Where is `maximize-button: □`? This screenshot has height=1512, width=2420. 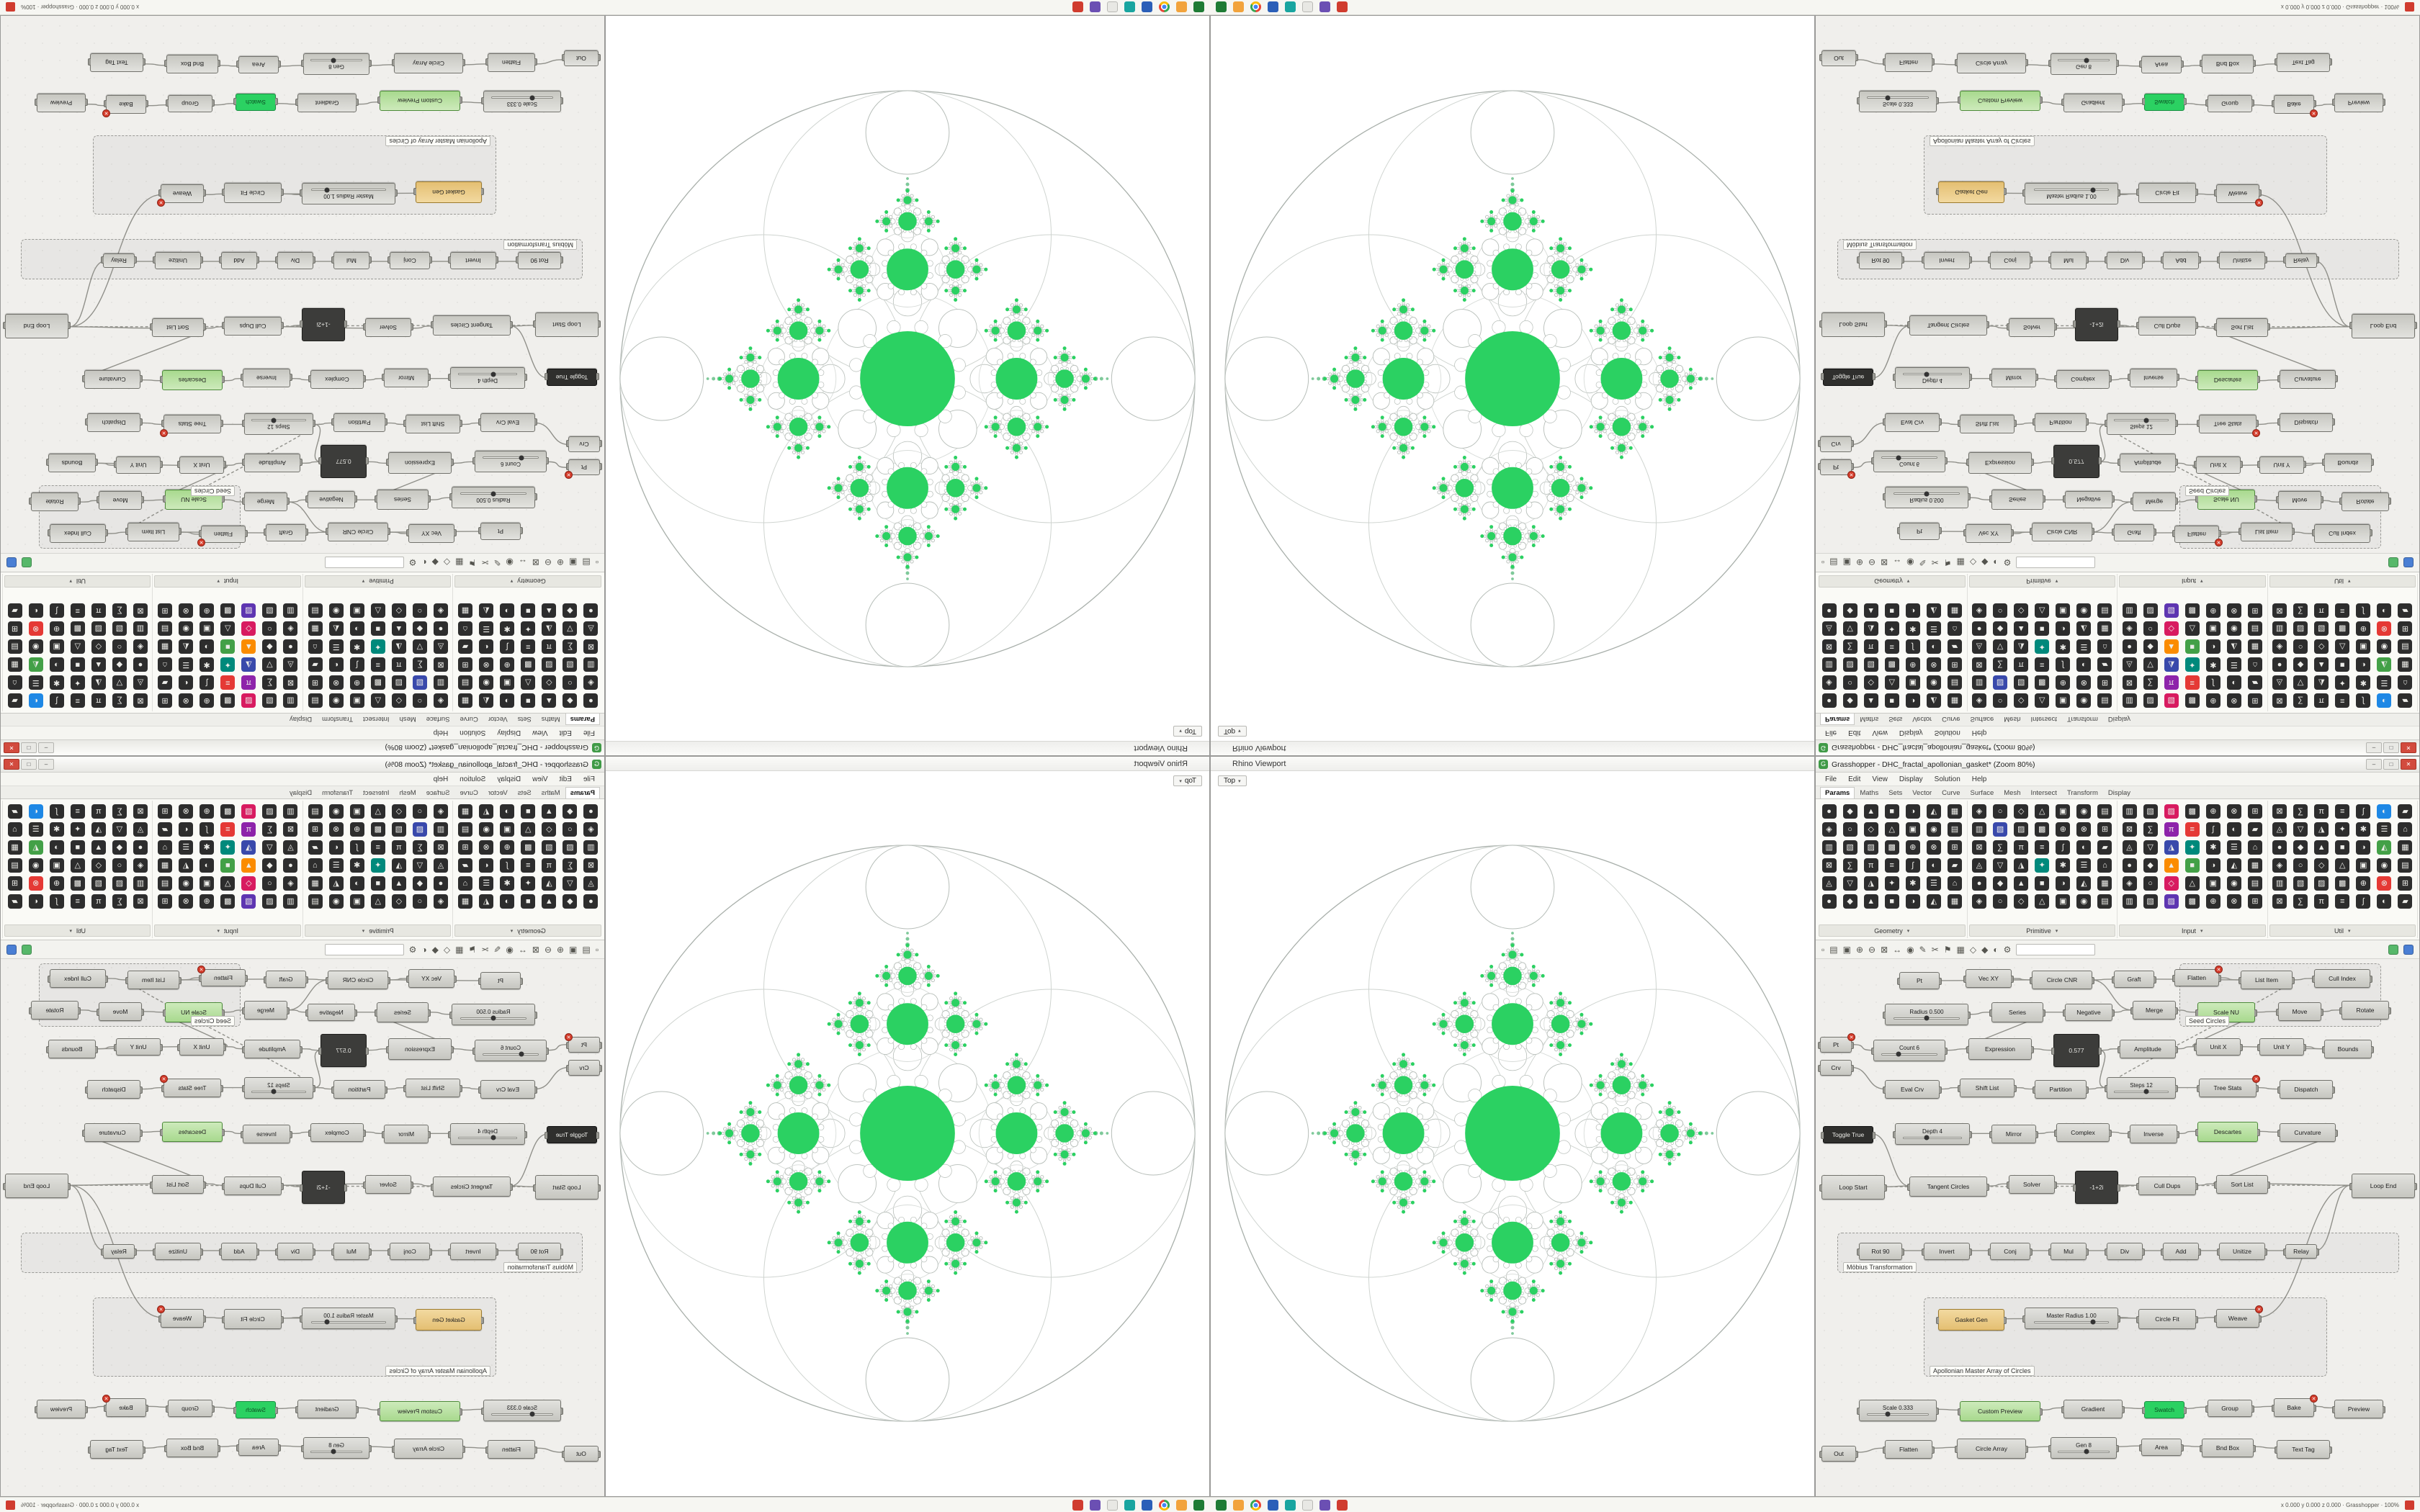 maximize-button: □ is located at coordinates (29, 764).